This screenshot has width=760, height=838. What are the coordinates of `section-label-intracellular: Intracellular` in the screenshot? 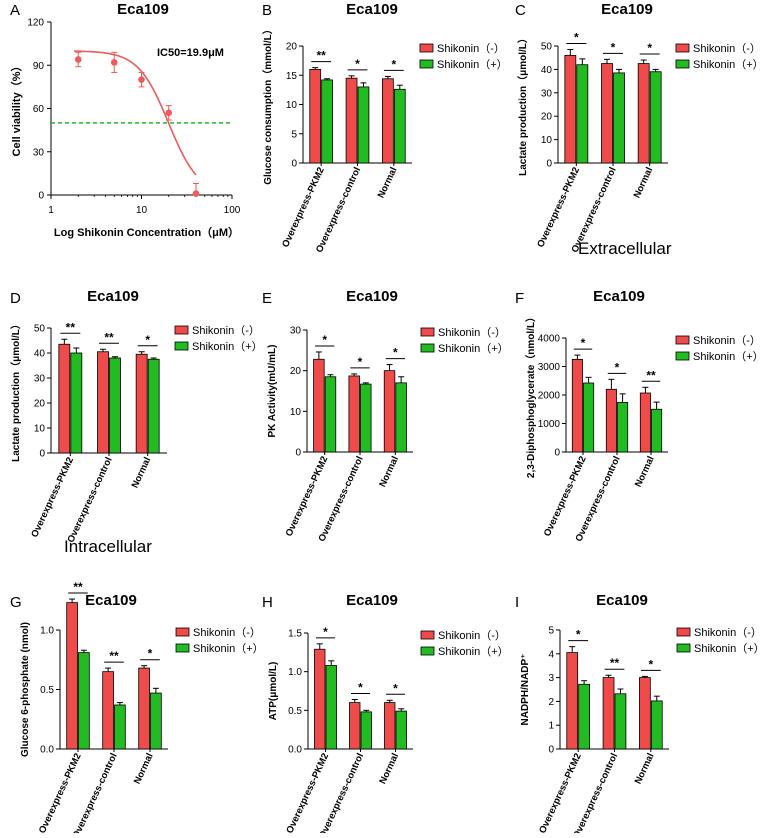 It's located at (108, 546).